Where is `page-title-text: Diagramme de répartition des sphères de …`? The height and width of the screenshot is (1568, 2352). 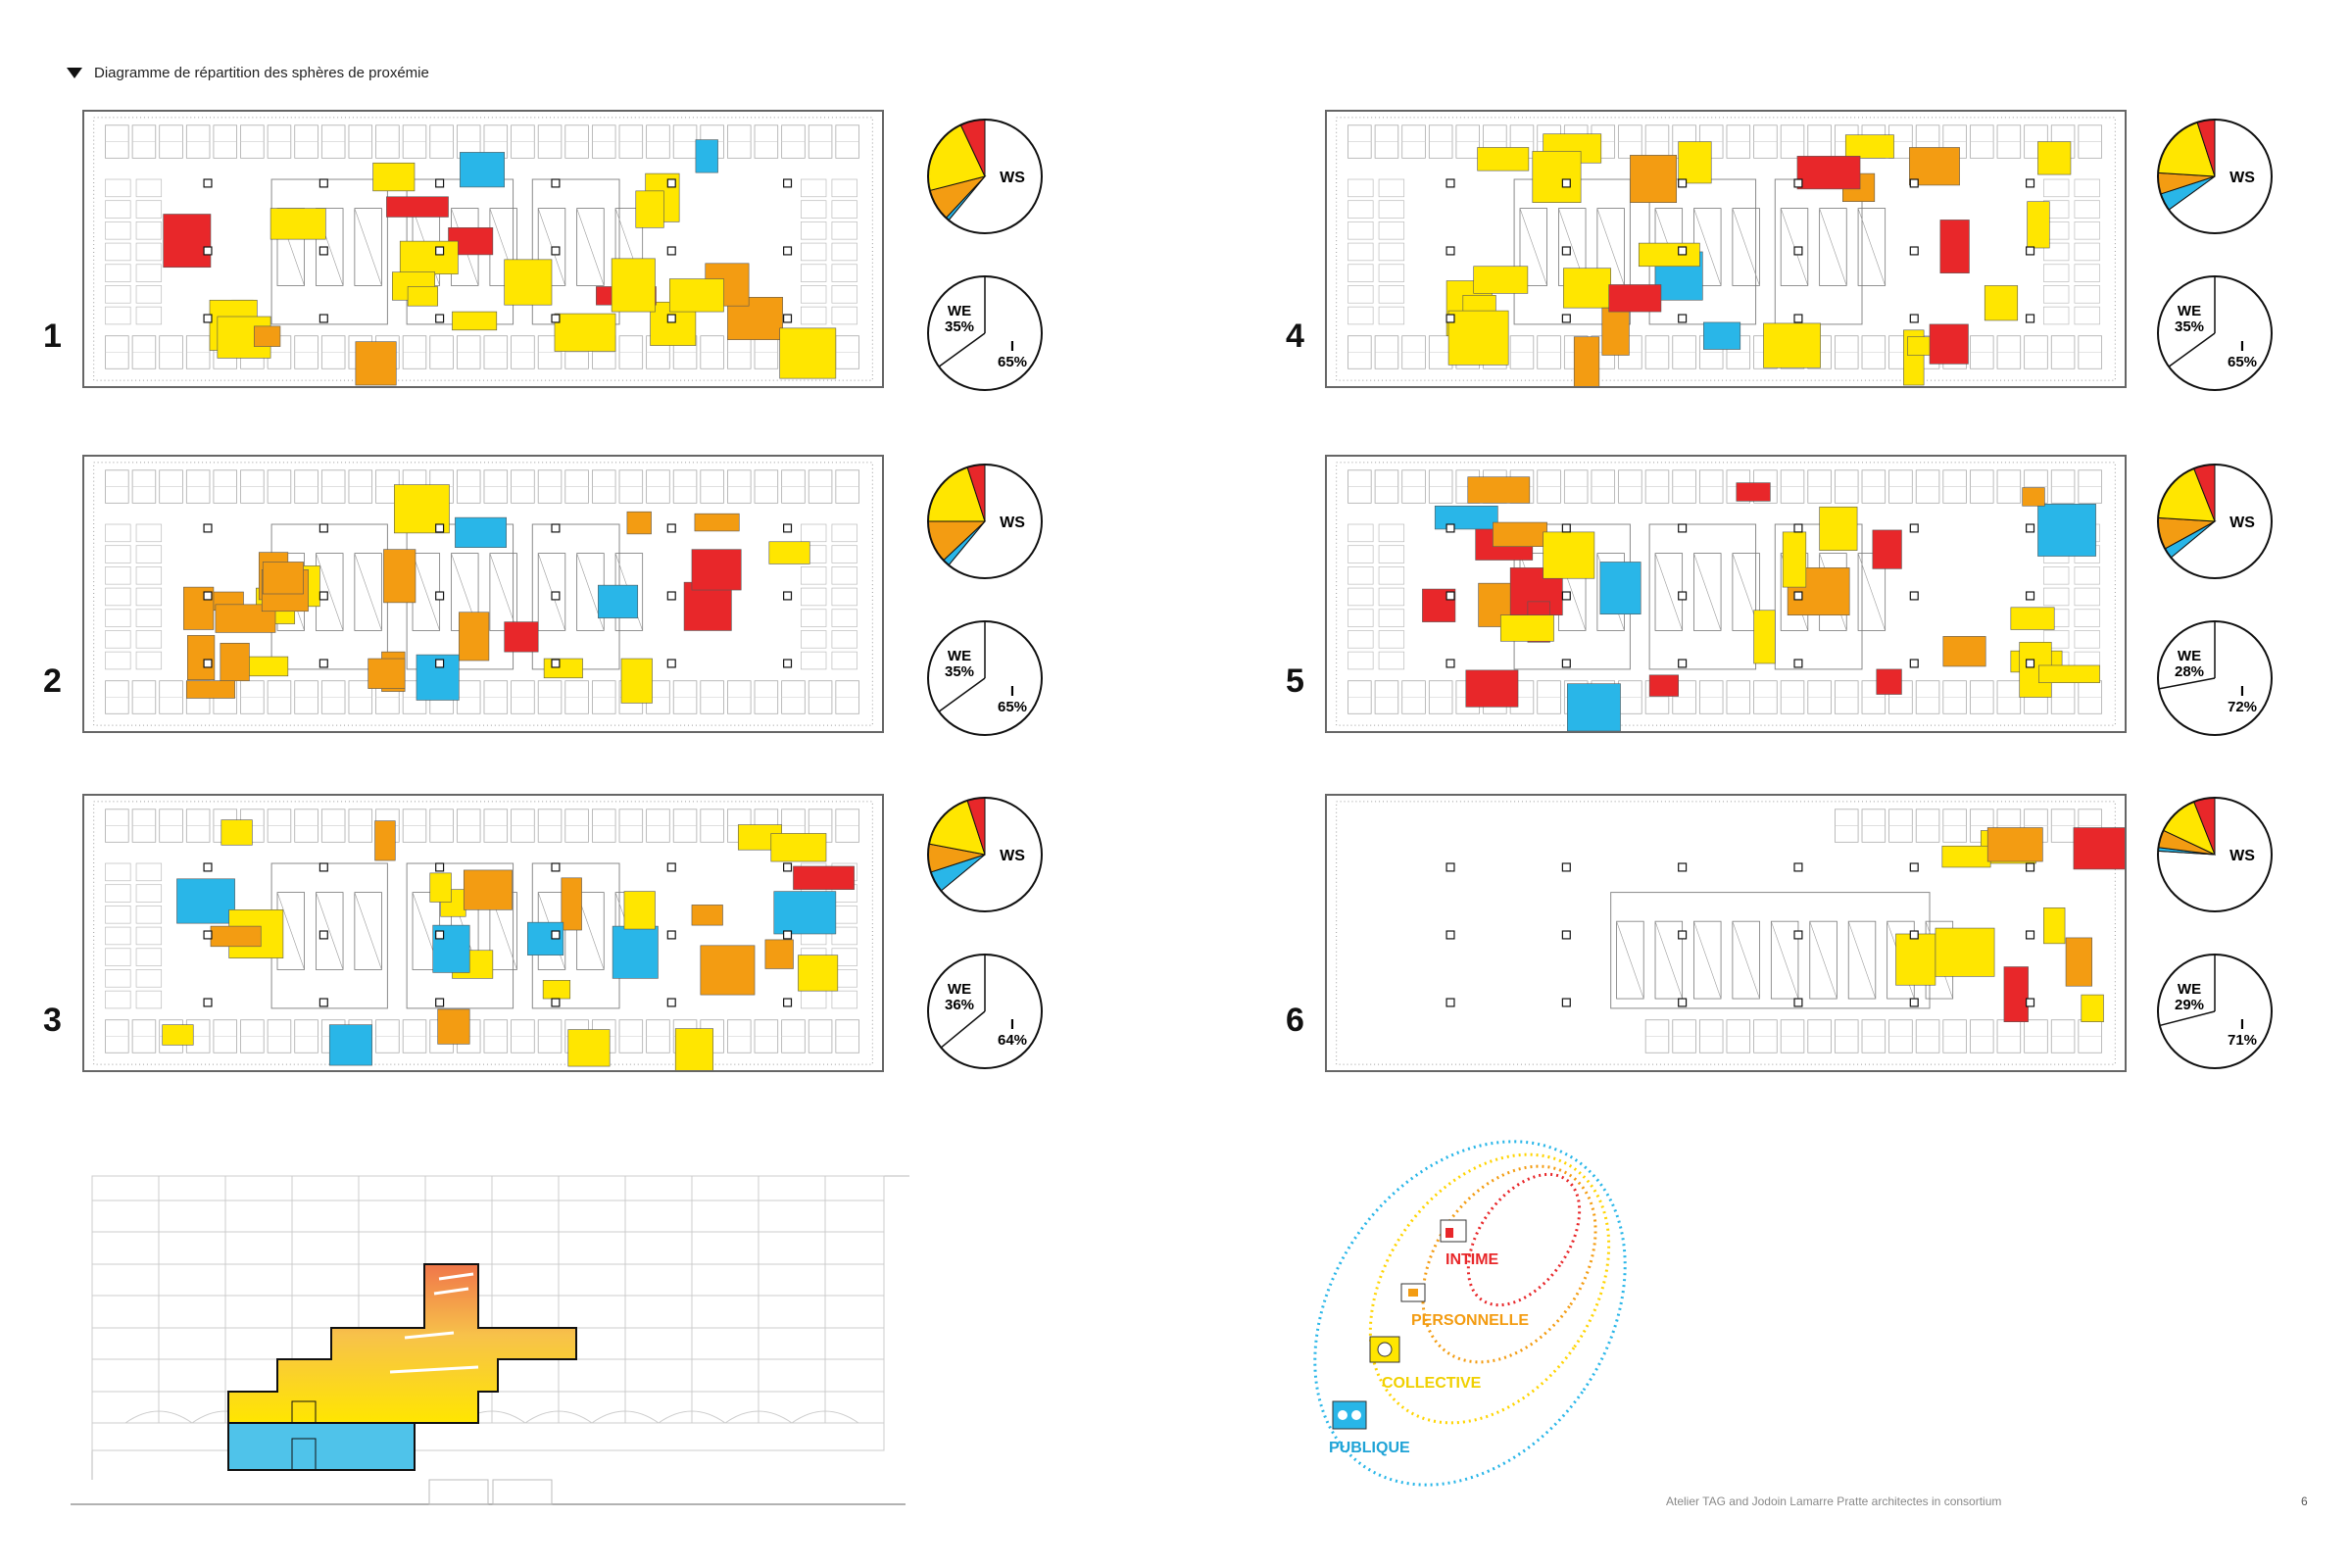
page-title-text: Diagramme de répartition des sphères de … is located at coordinates (261, 73).